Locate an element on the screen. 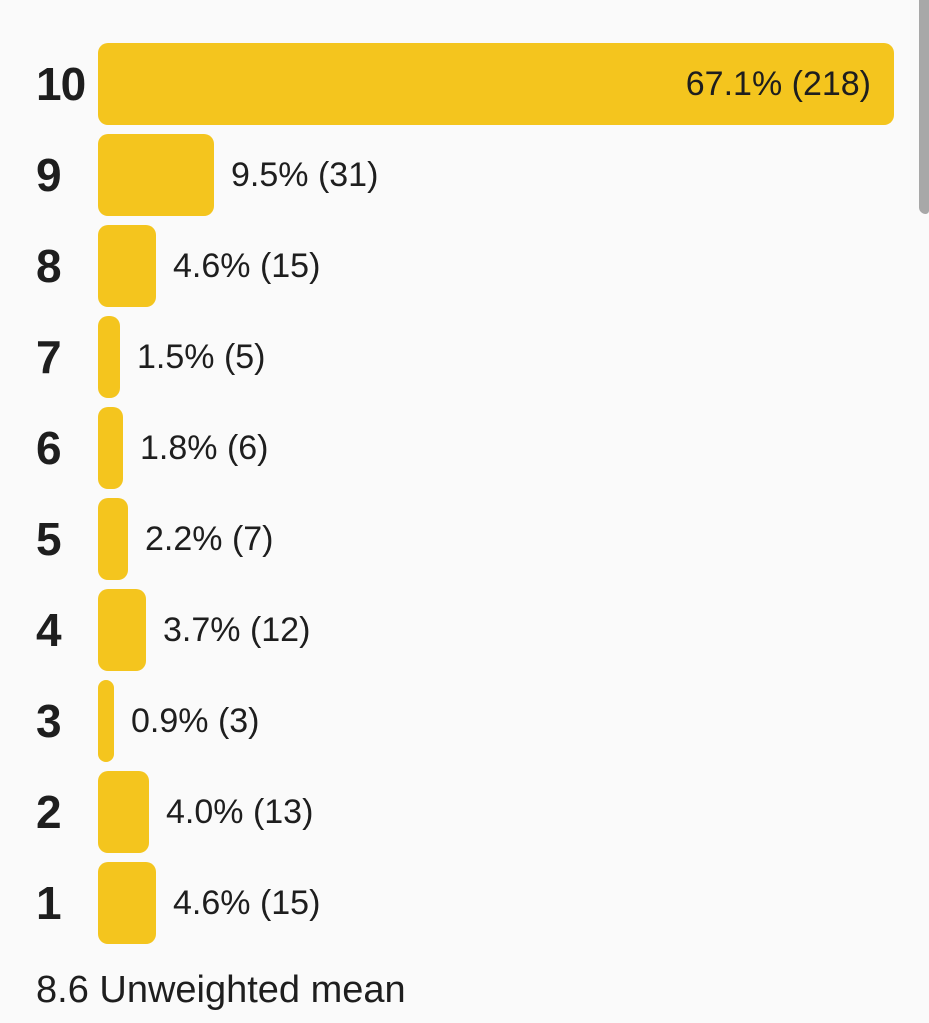 The image size is (929, 1023). bar-area: 67.1% (218) 67.1% (218) is located at coordinates (513, 84).